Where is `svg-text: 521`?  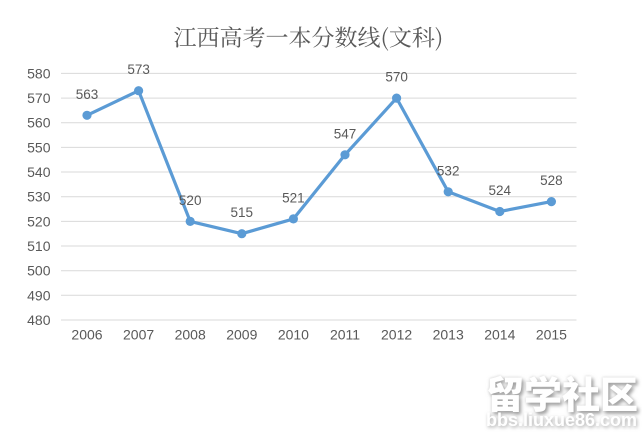 svg-text: 521 is located at coordinates (293, 197).